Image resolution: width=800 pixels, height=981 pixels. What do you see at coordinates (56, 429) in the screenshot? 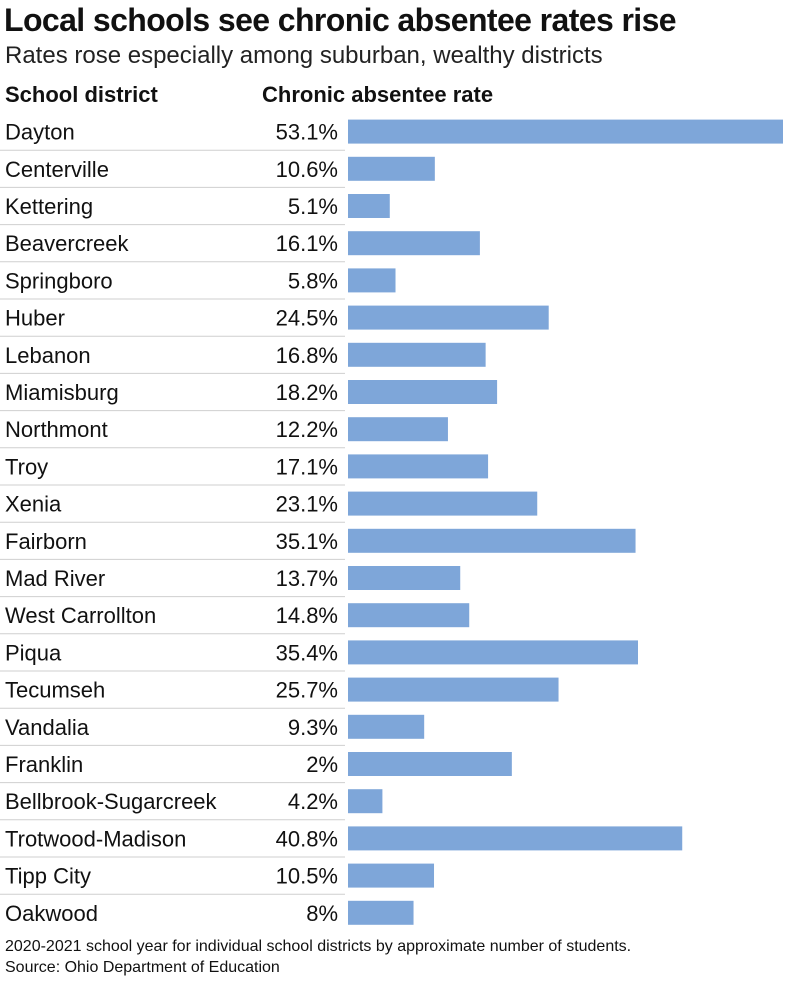
I see `district-label: Northmont` at bounding box center [56, 429].